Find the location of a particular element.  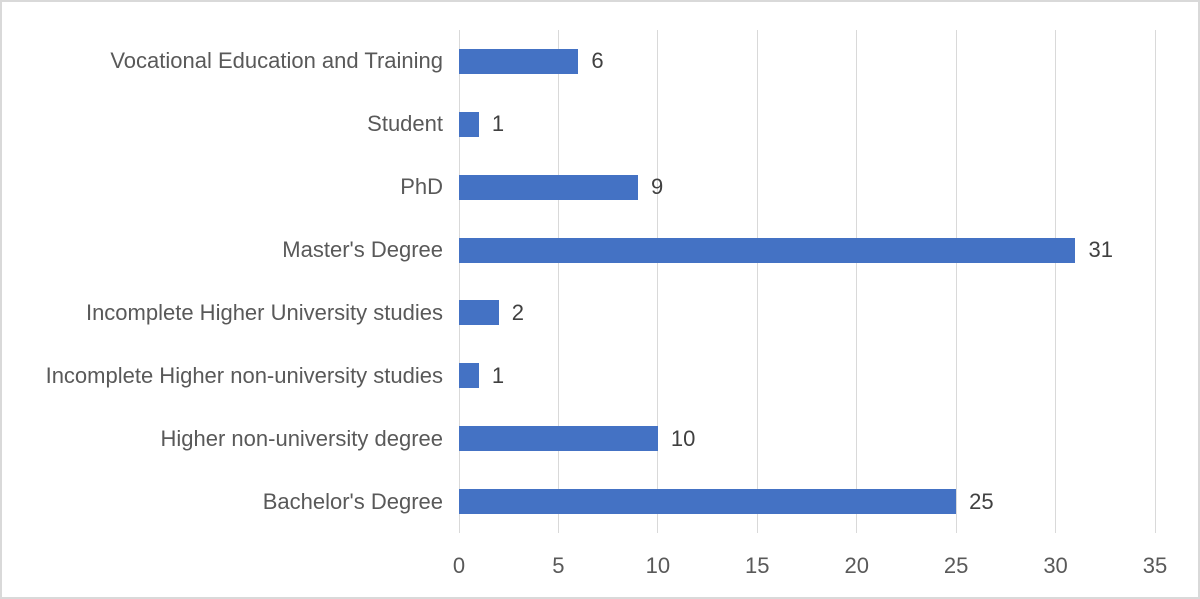

category-label: Incomplete Higher University studies is located at coordinates (264, 312).